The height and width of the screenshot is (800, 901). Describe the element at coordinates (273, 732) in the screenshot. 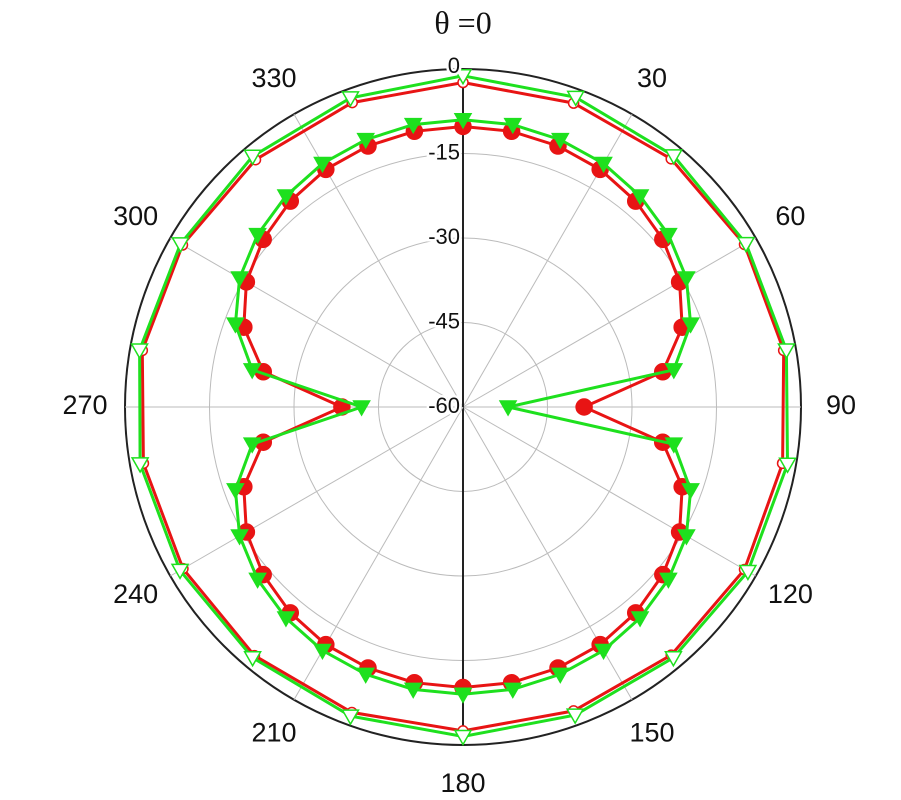

I see `theta-tick-label: 210` at that location.